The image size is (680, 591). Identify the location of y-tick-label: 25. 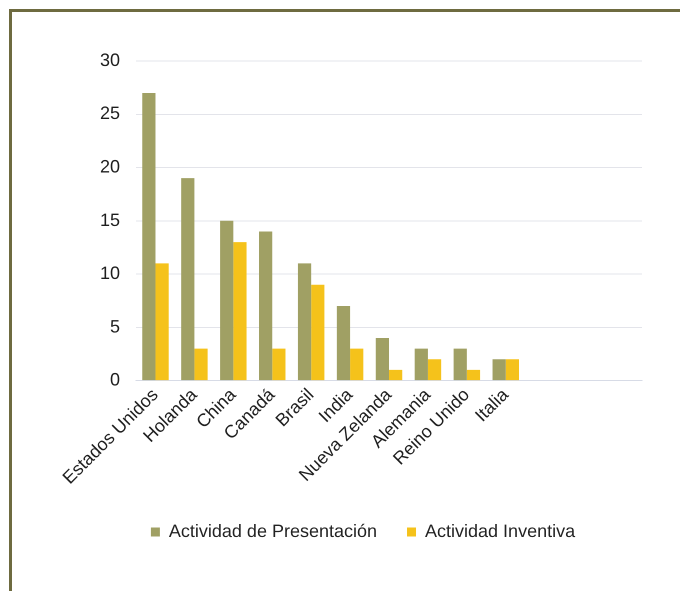
(110, 113).